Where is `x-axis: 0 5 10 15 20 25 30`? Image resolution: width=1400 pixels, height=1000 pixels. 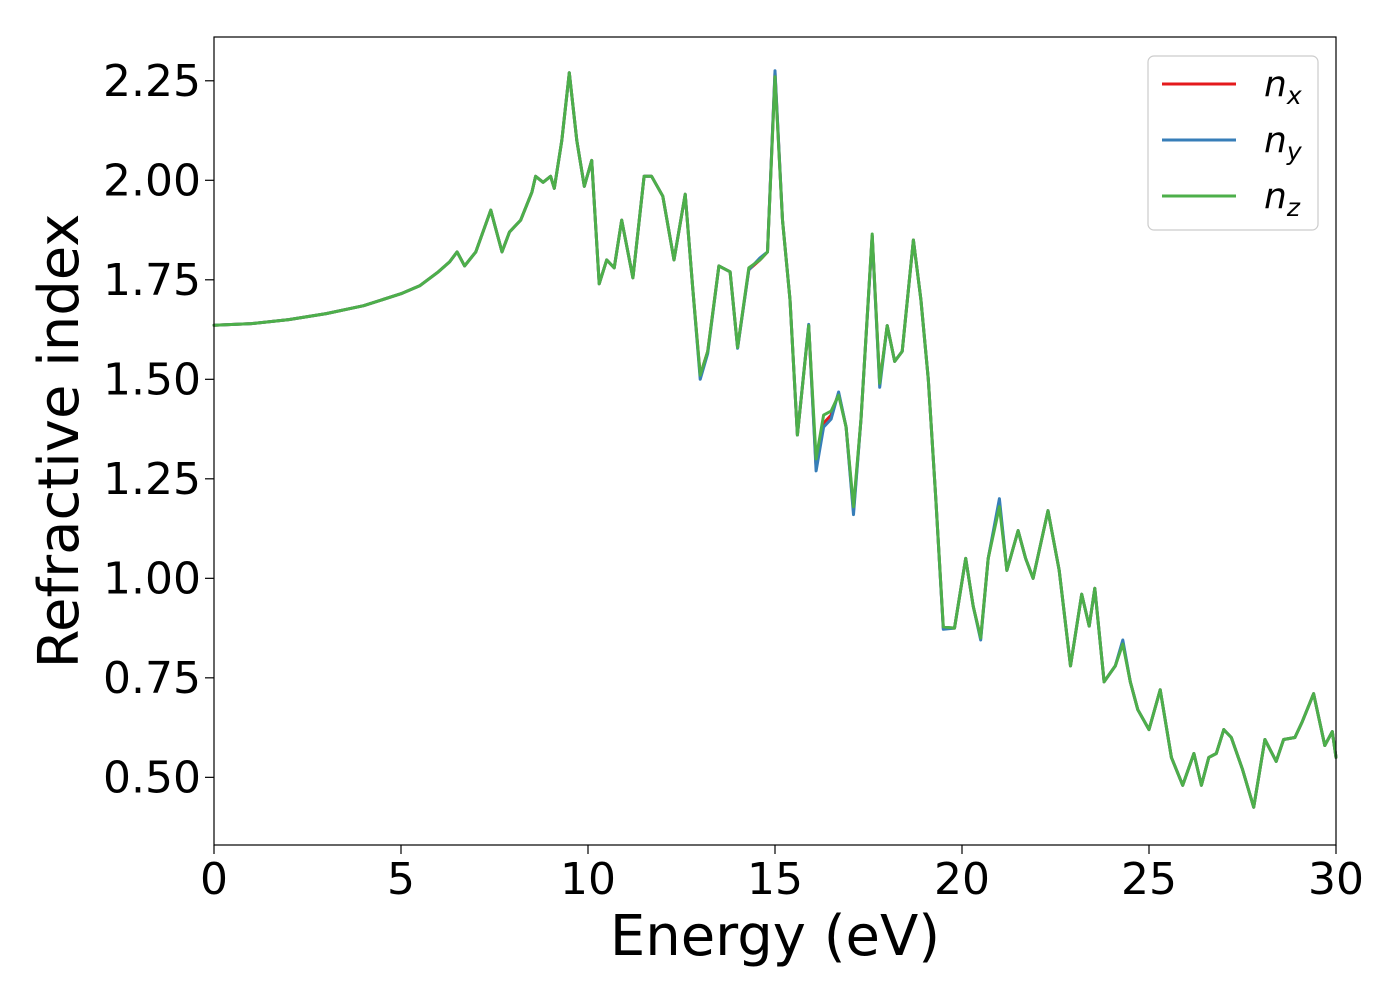
x-axis: 0 5 10 15 20 25 30 is located at coordinates (782, 875).